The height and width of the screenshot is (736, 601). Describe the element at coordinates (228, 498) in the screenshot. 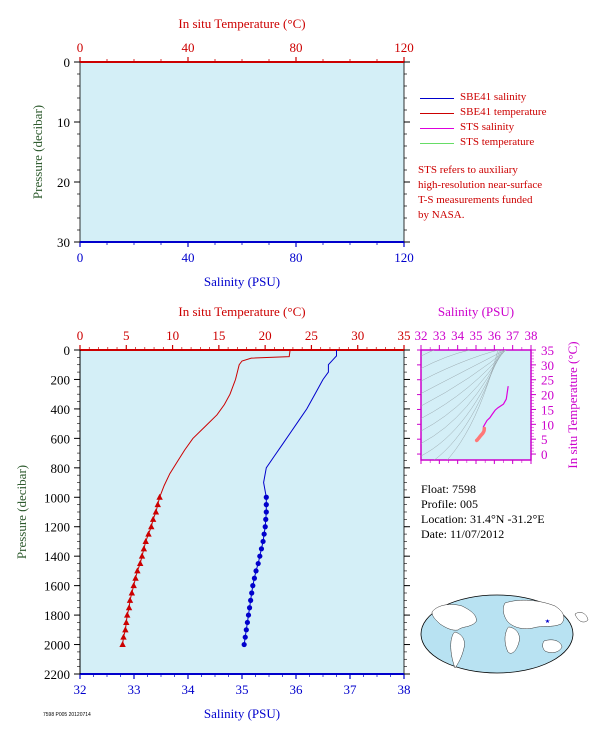

I see `p2-series` at that location.